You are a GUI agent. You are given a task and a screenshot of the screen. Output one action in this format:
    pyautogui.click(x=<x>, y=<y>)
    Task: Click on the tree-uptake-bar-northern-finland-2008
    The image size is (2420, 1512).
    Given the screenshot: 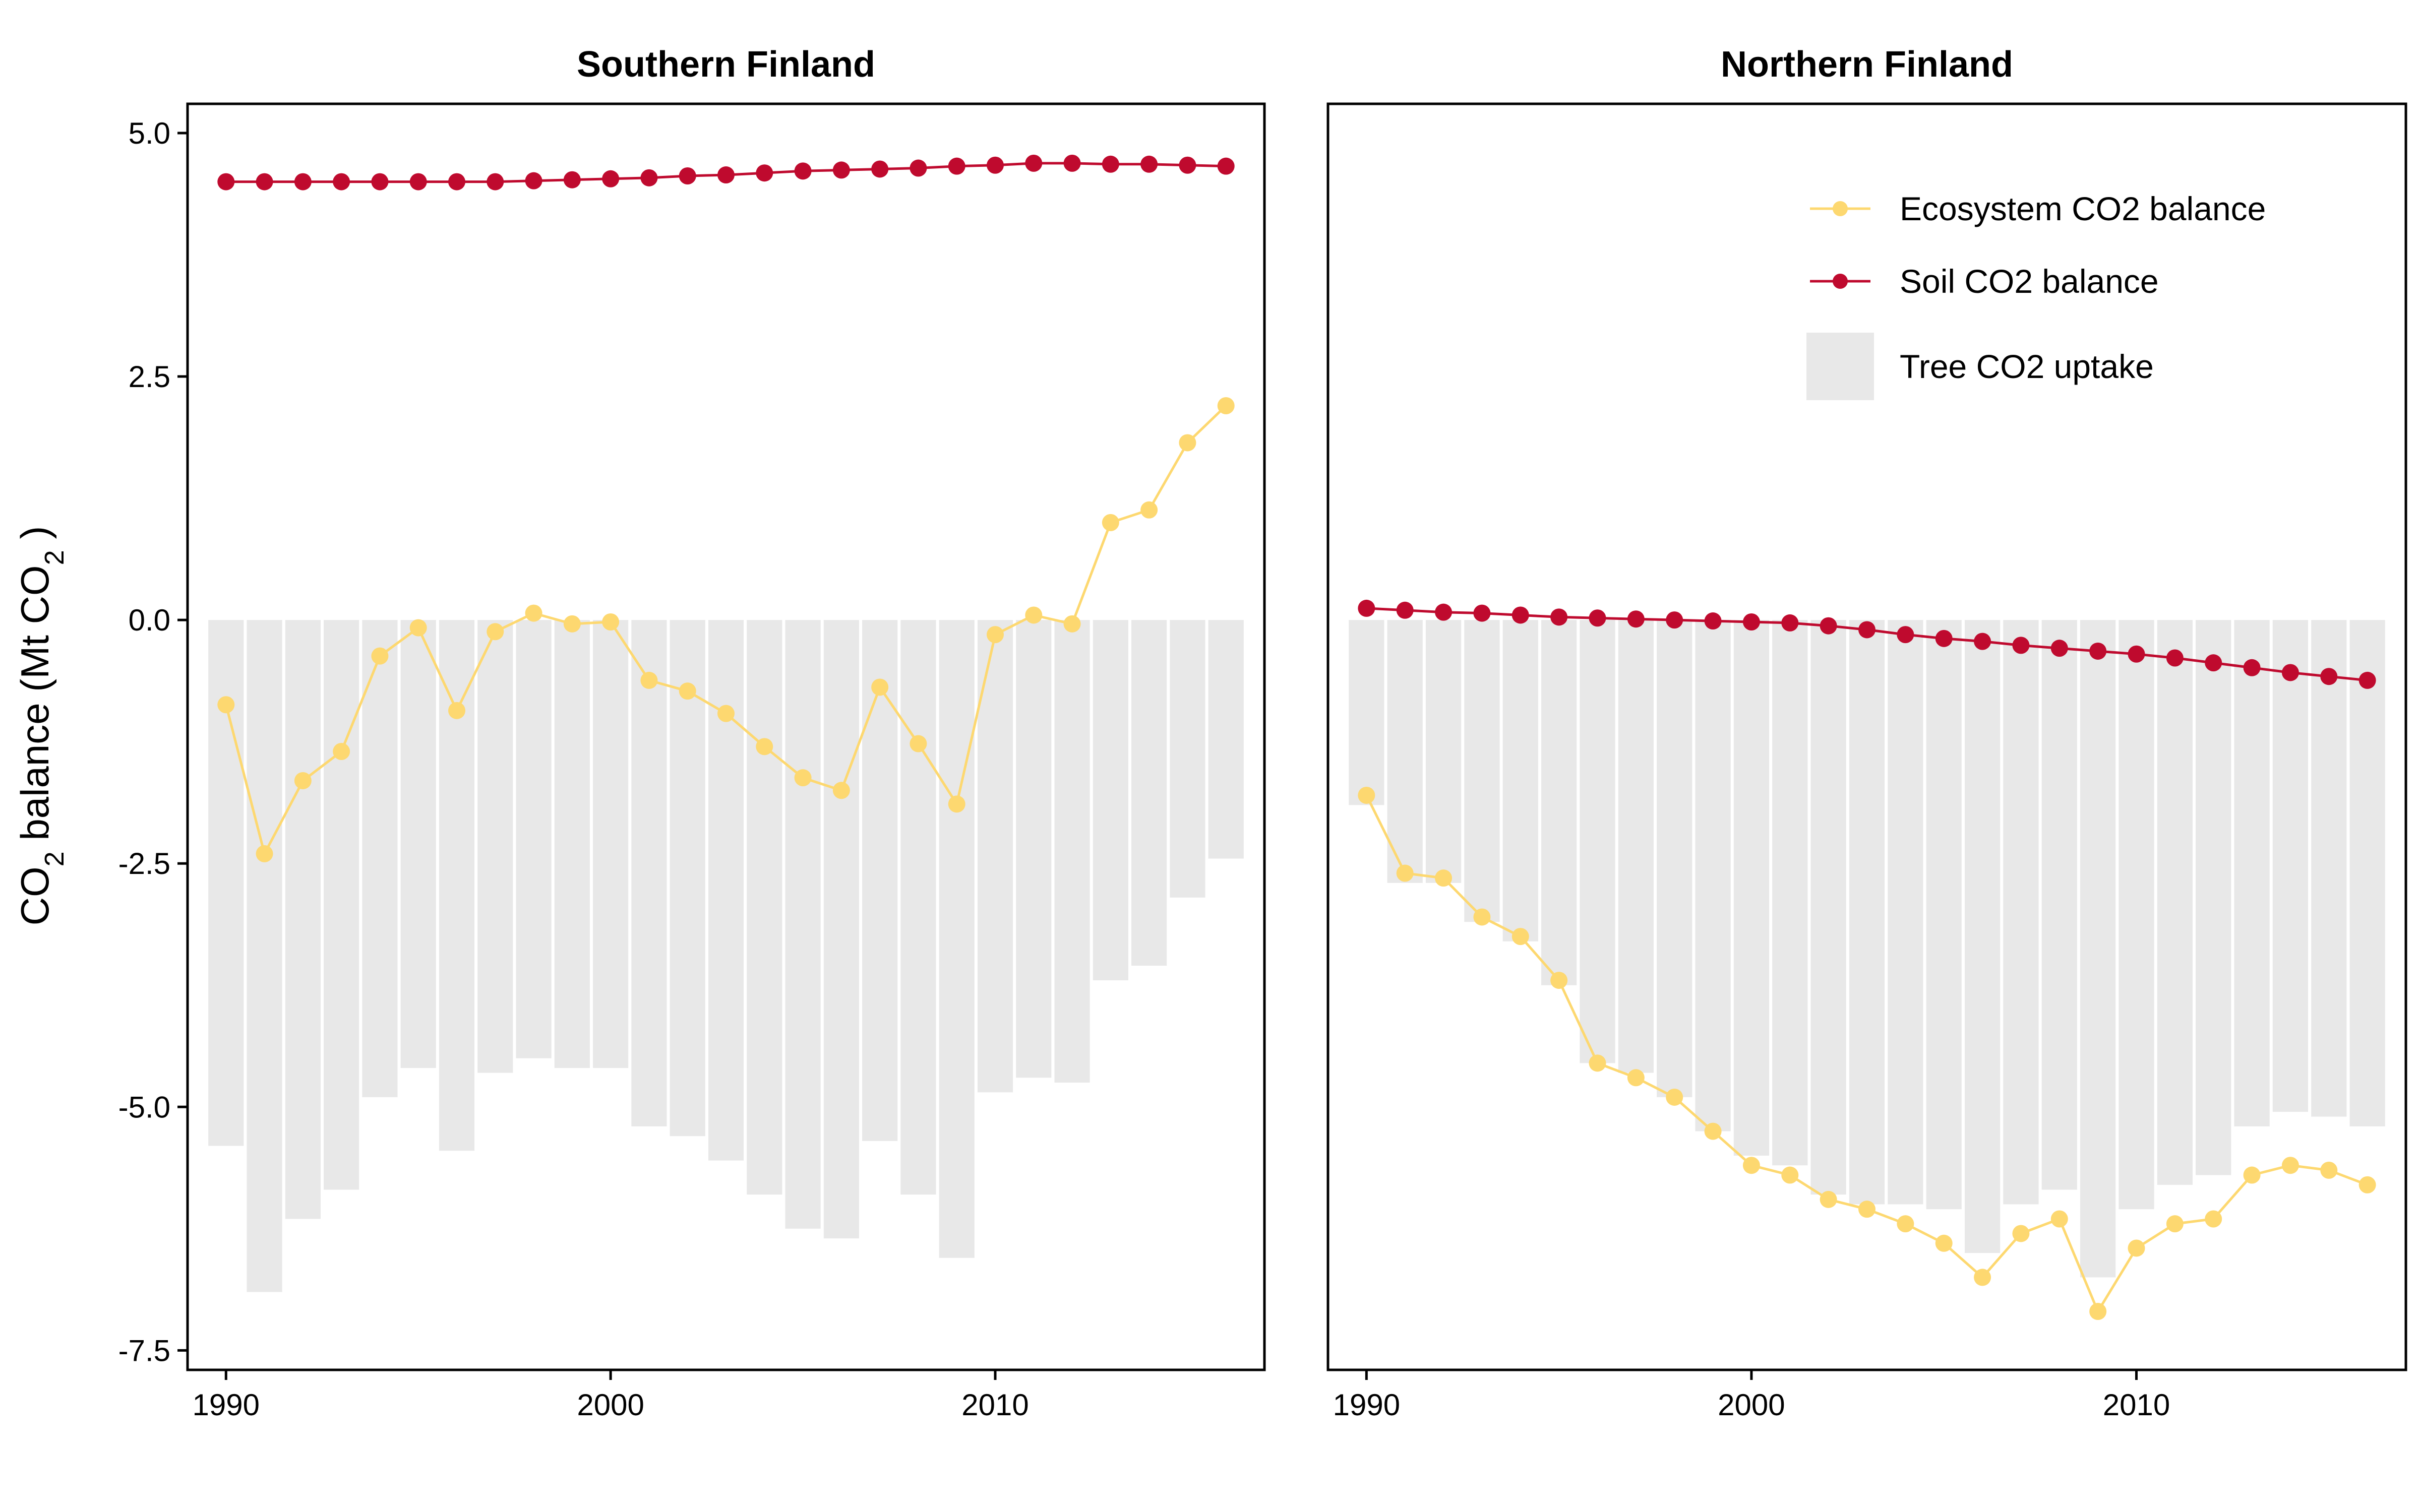 What is the action you would take?
    pyautogui.click(x=2059, y=905)
    